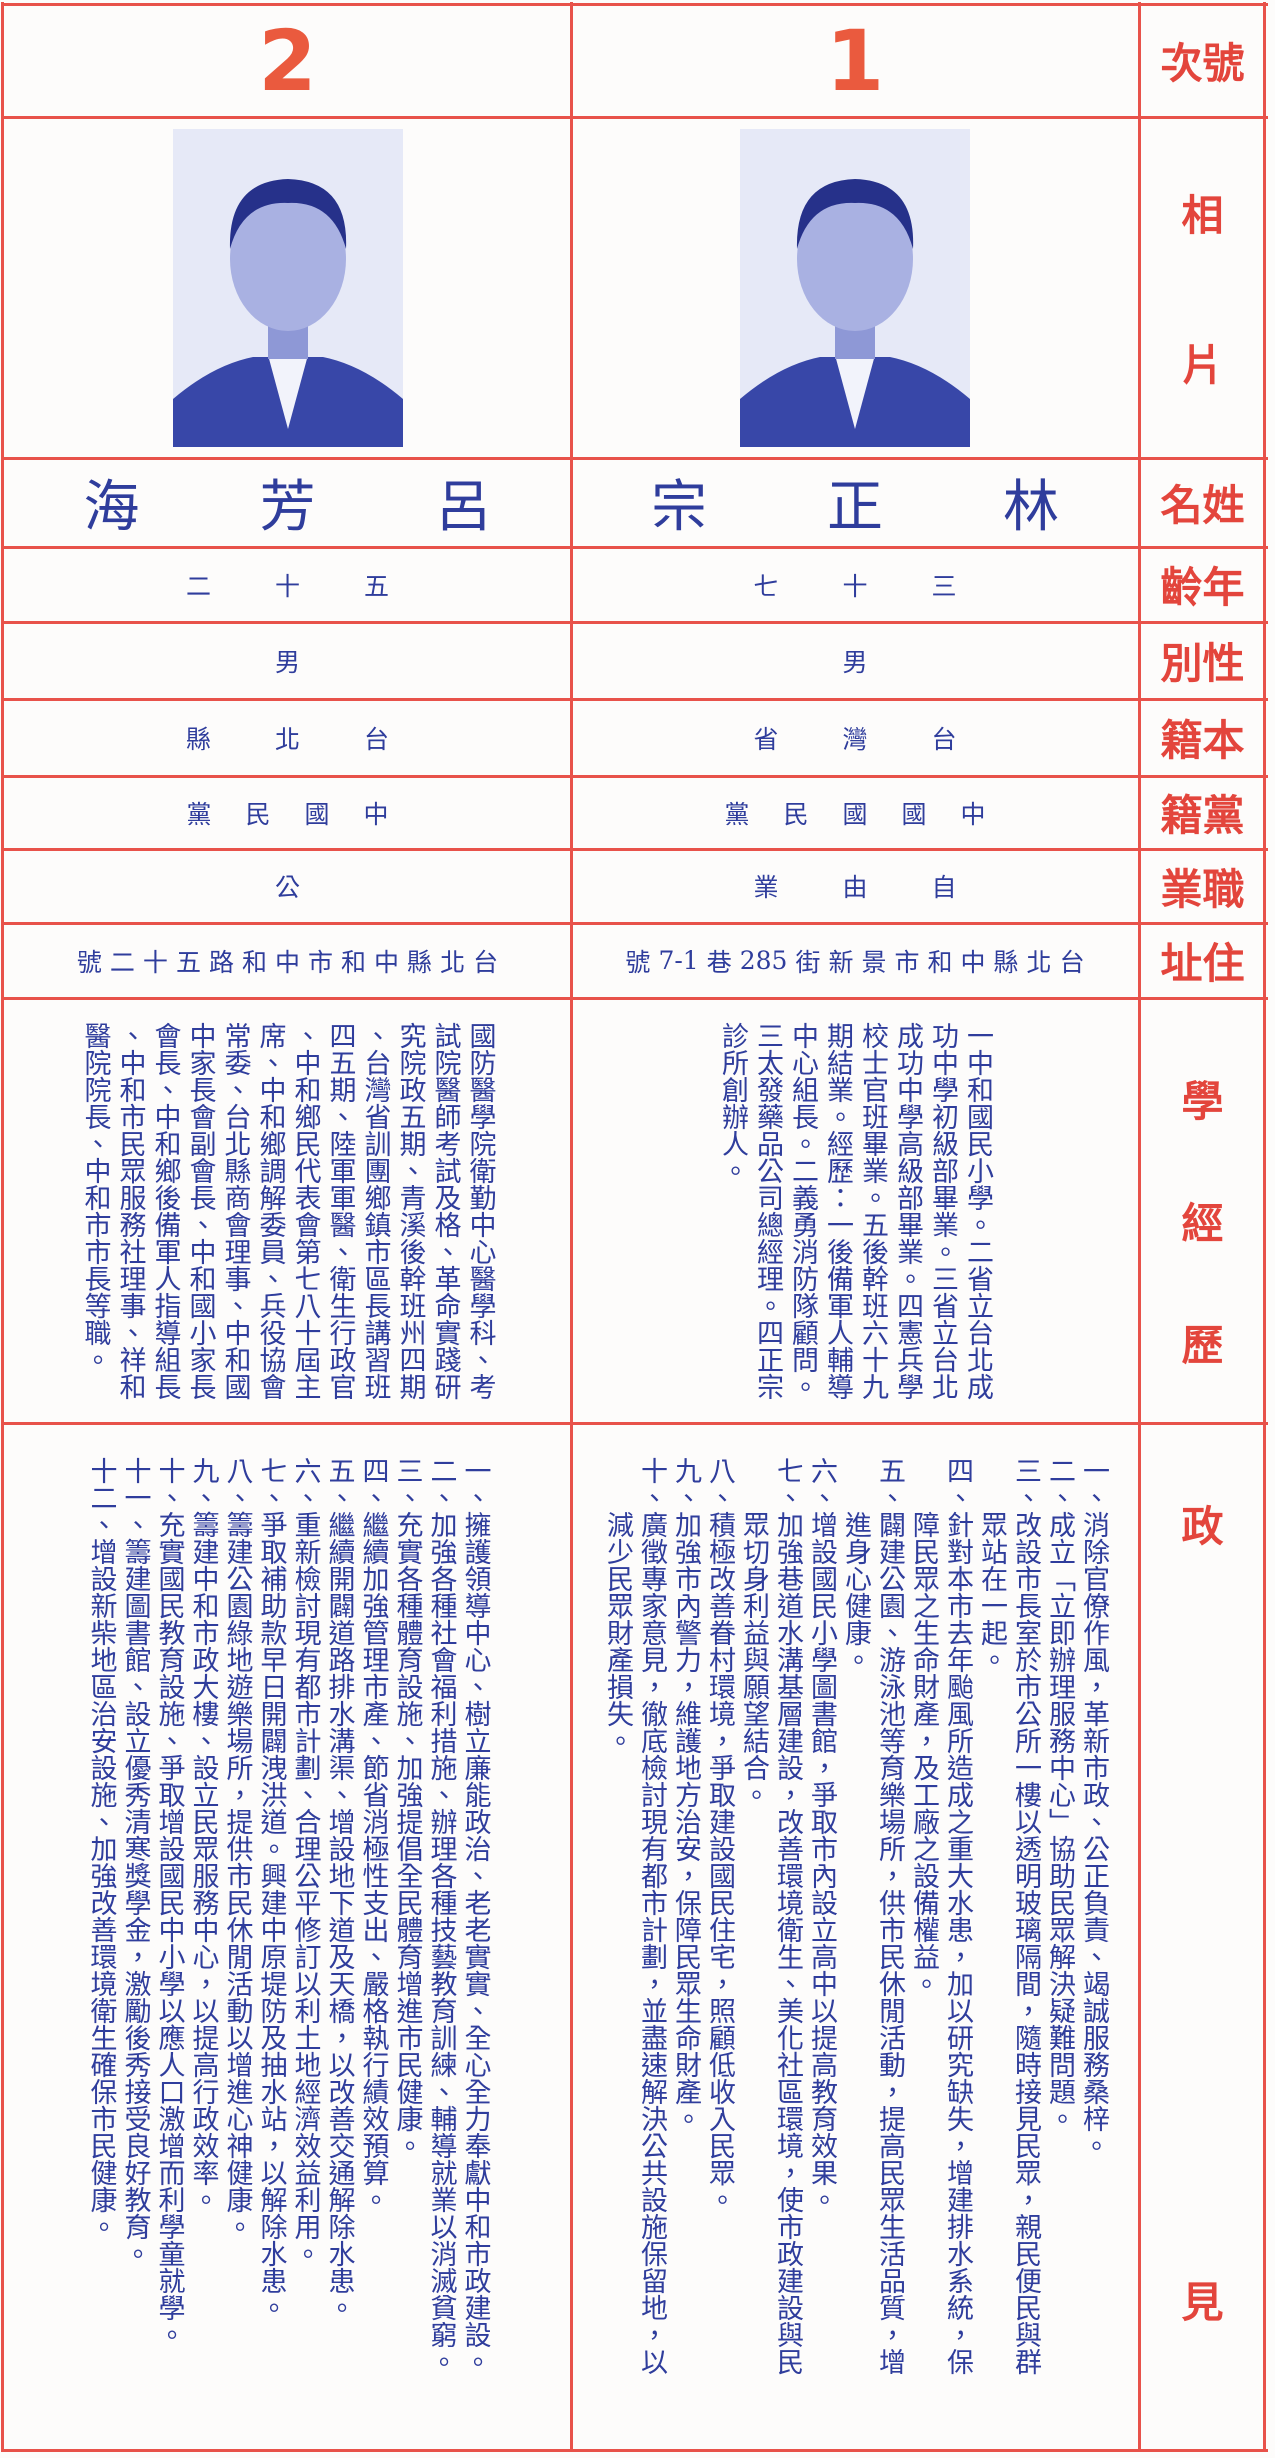 The width and height of the screenshot is (1275, 2458). Describe the element at coordinates (1223, 587) in the screenshot. I see `glyph: 年` at that location.